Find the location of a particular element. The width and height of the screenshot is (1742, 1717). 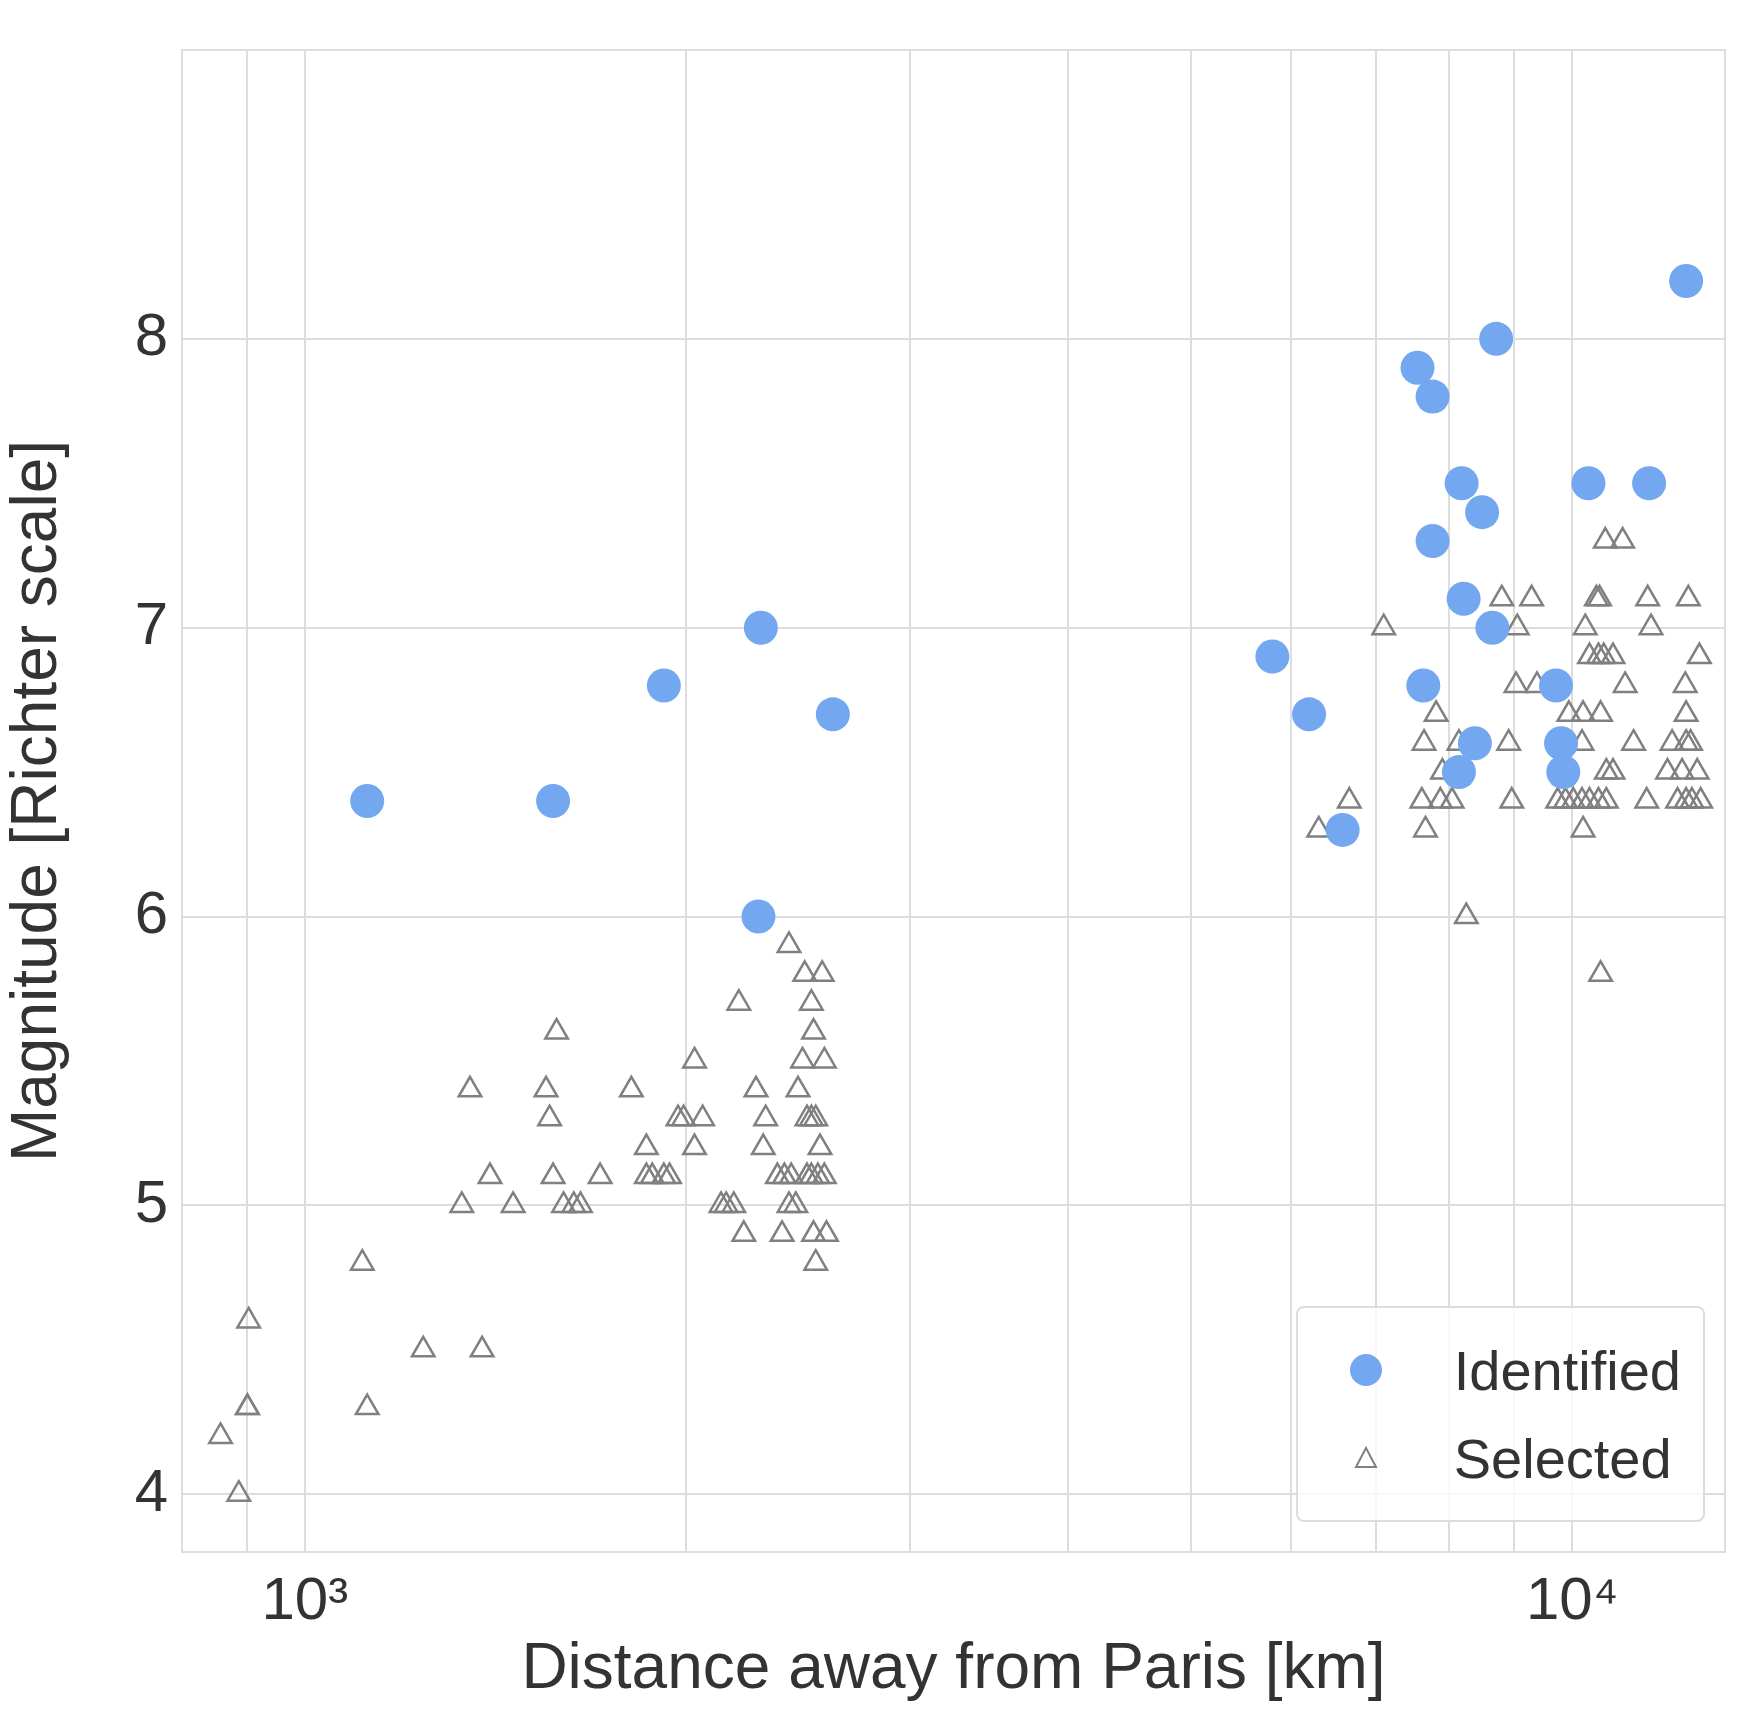

x-tick-label: 10⁴ is located at coordinates (1572, 1598).